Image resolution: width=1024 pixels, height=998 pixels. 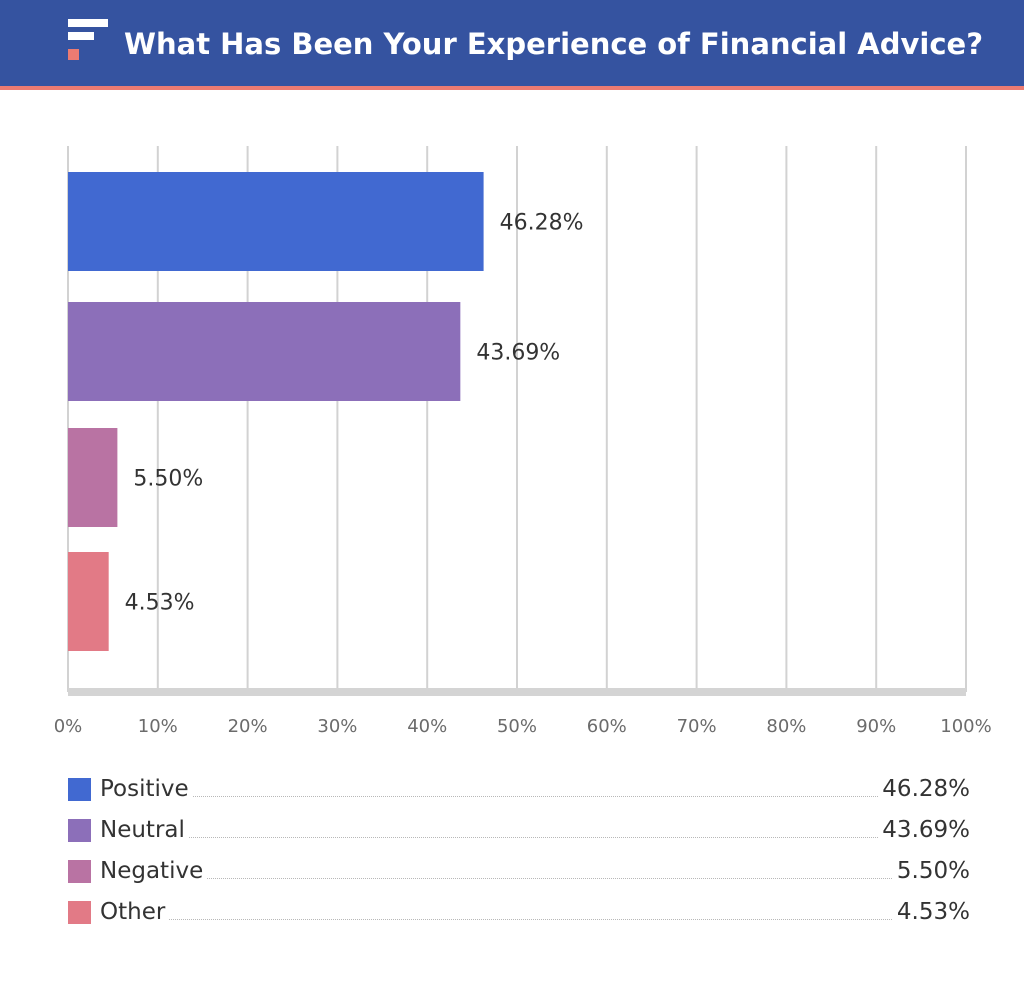 I want to click on x-tick-label: 10%, so click(x=158, y=726).